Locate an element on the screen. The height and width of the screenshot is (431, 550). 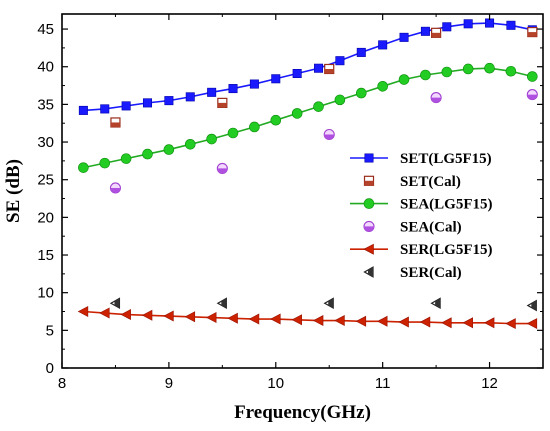
data-point-5-1-fill is located at coordinates (224, 303).